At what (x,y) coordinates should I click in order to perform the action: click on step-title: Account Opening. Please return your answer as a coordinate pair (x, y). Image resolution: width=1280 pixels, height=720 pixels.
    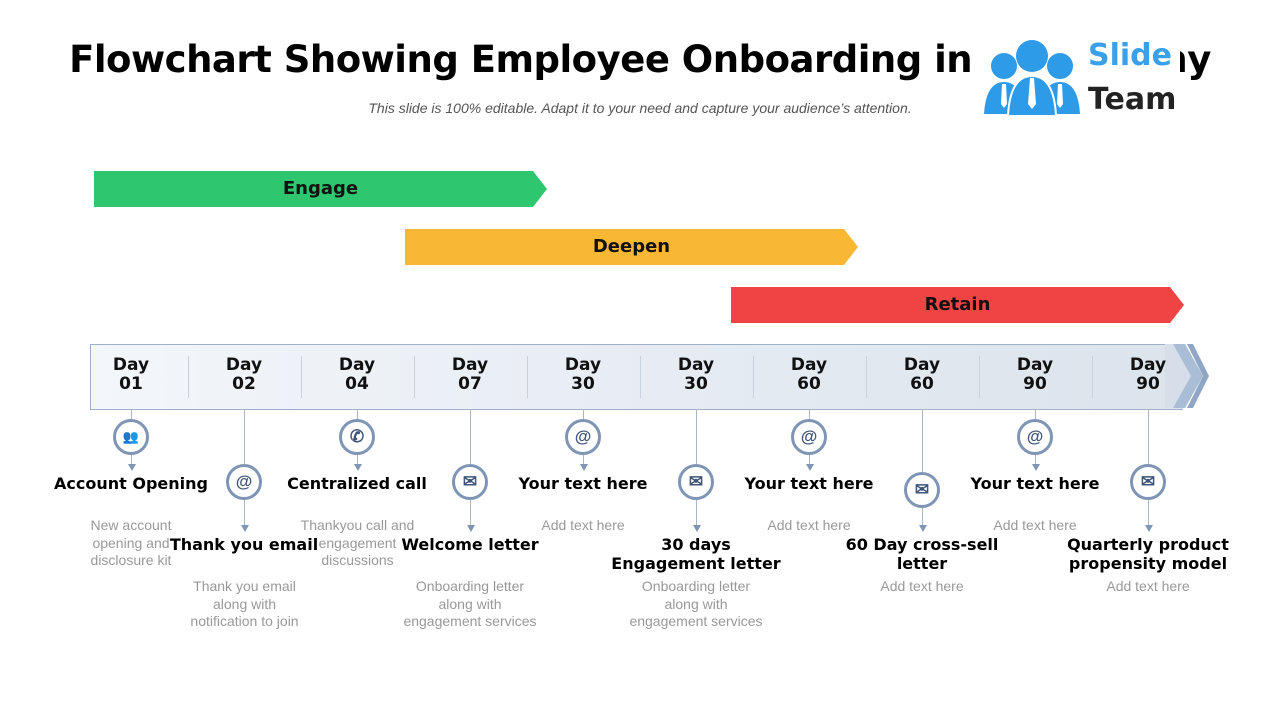
    Looking at the image, I should click on (131, 483).